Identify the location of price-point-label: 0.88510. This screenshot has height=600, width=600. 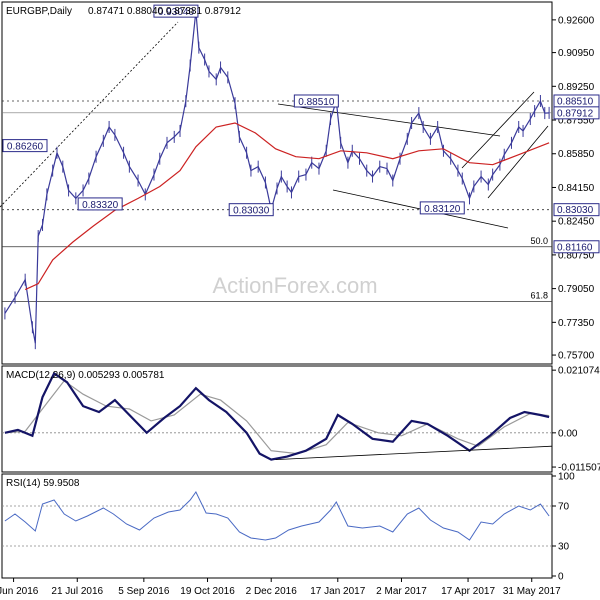
(316, 102).